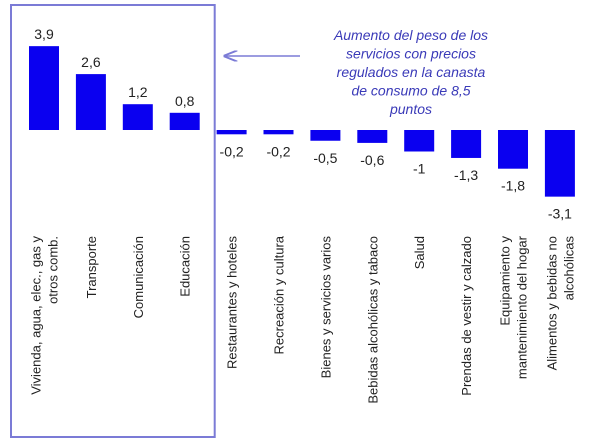 Image resolution: width=589 pixels, height=445 pixels. Describe the element at coordinates (514, 307) in the screenshot. I see `category-label: Equipamiento y mantenimiento del hogar` at that location.